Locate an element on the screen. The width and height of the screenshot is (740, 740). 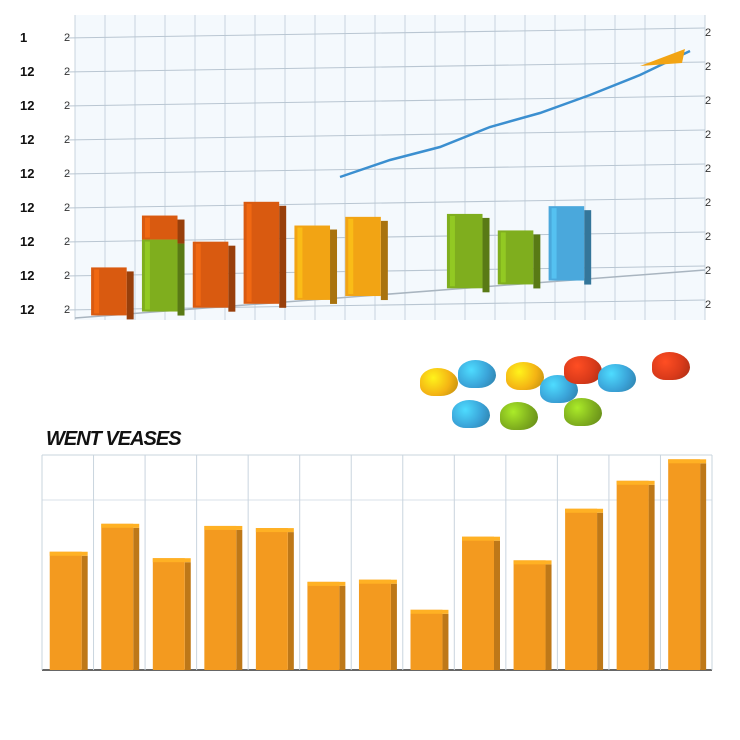
top-trend-line is located at coordinates (515, 114).